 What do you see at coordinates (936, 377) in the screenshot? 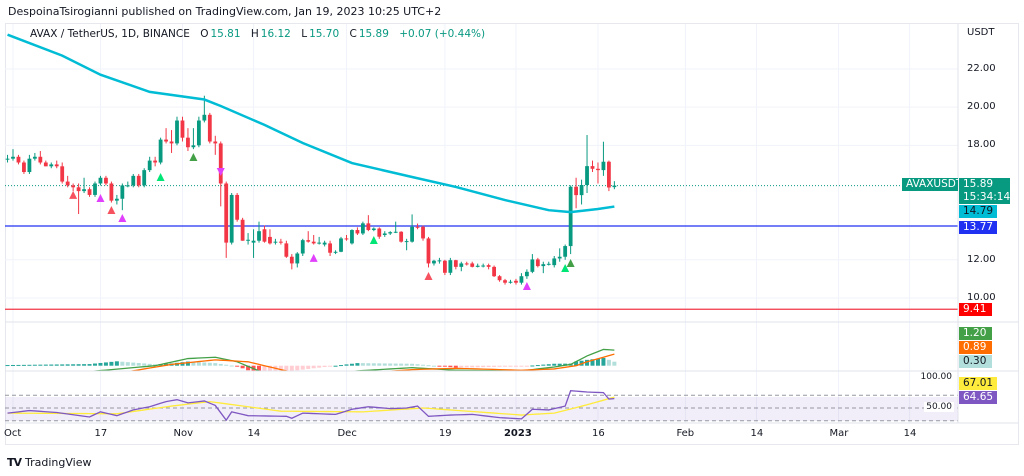
I see `rsi-top-label: 100.00` at bounding box center [936, 377].